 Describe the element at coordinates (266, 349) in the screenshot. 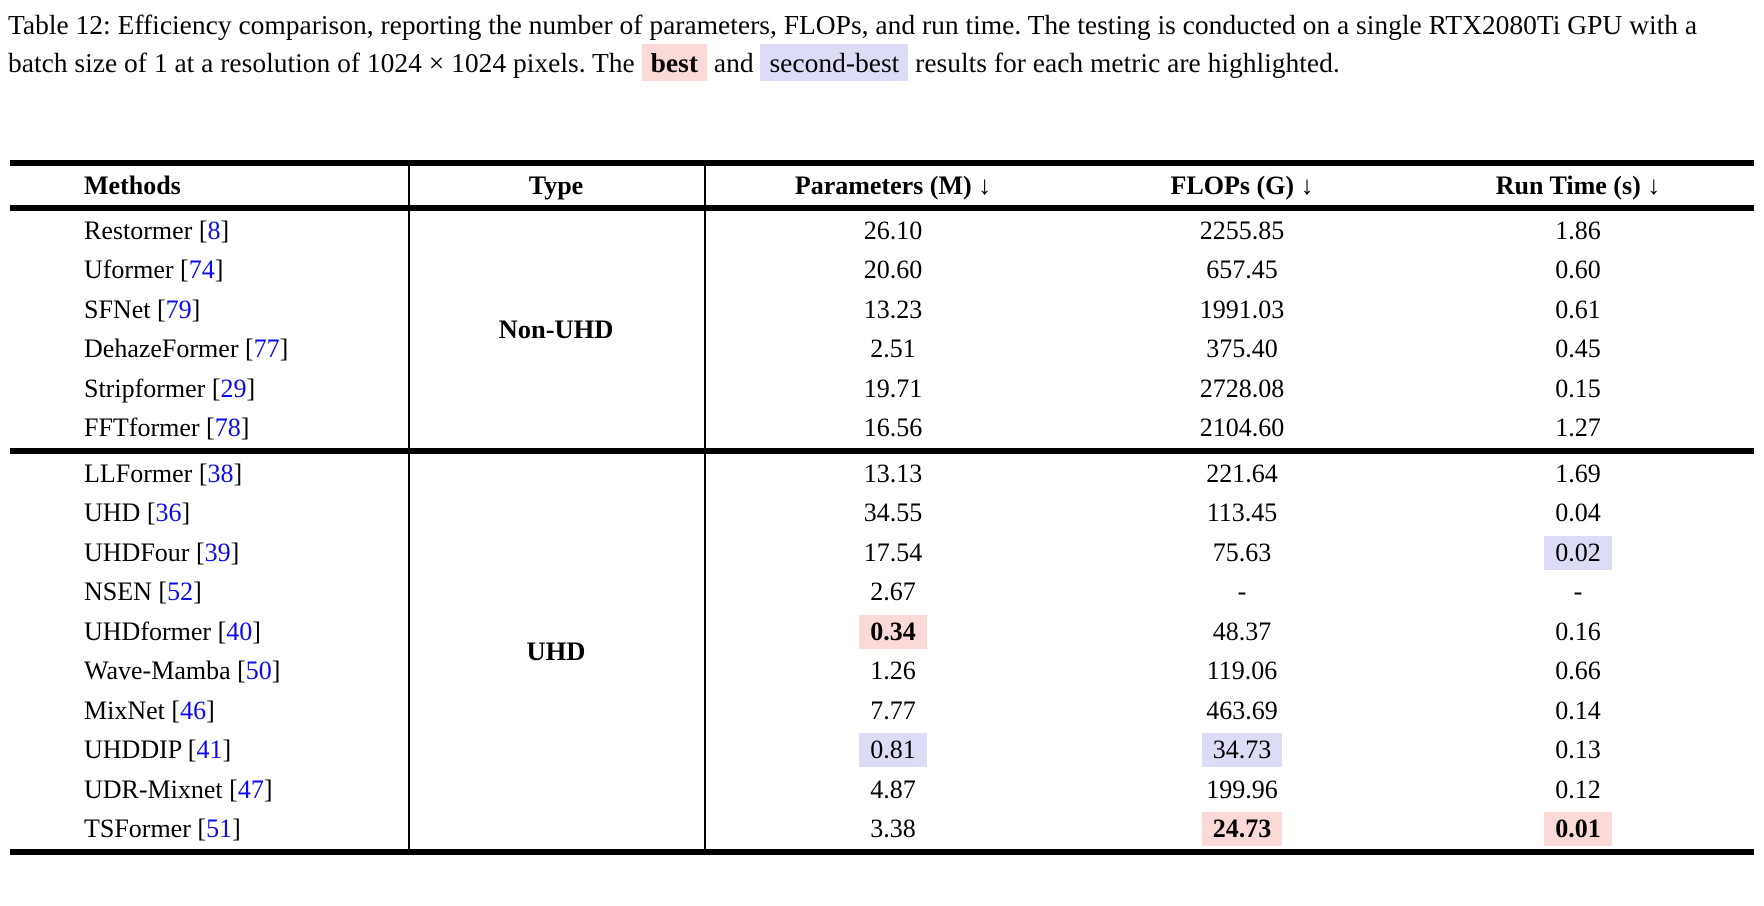

I see `citation-link: 77` at that location.